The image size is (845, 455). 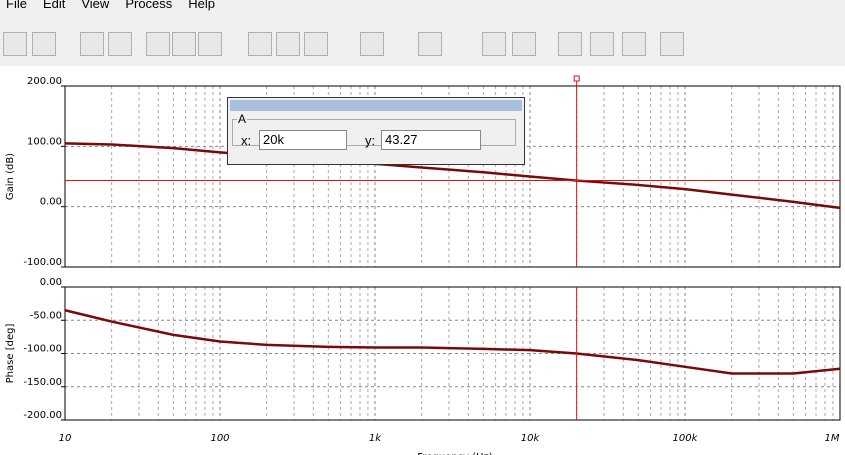 I want to click on x-tick-label: 1k, so click(x=375, y=438).